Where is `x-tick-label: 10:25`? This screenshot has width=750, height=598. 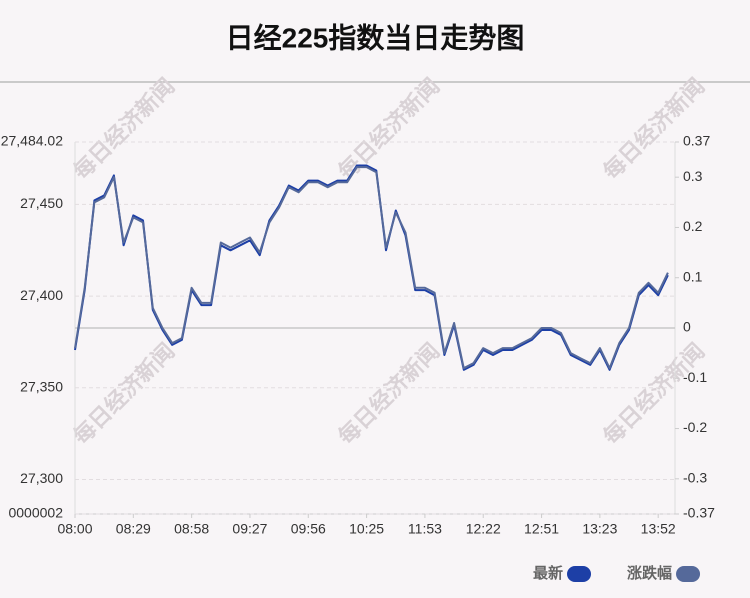
x-tick-label: 10:25 is located at coordinates (366, 529).